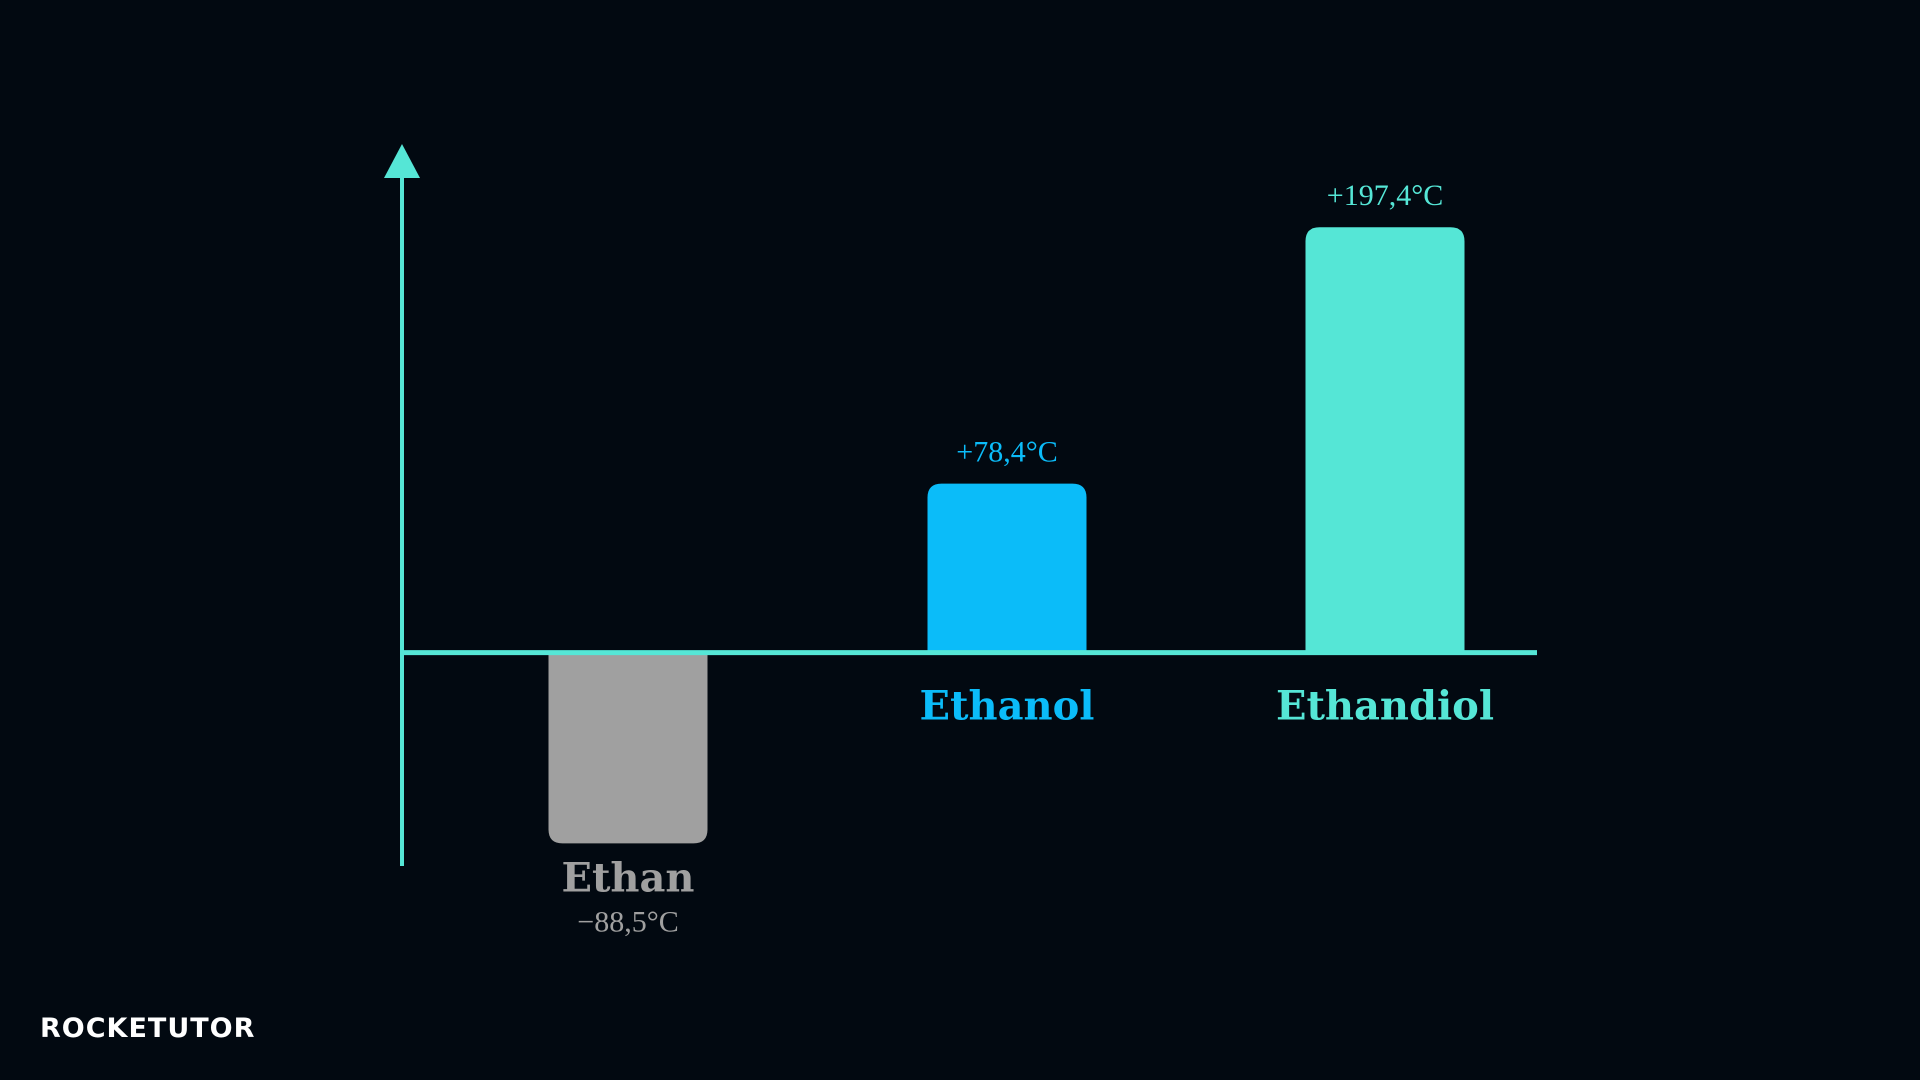 The width and height of the screenshot is (1920, 1080). I want to click on value-label: +197,4°C, so click(1385, 195).